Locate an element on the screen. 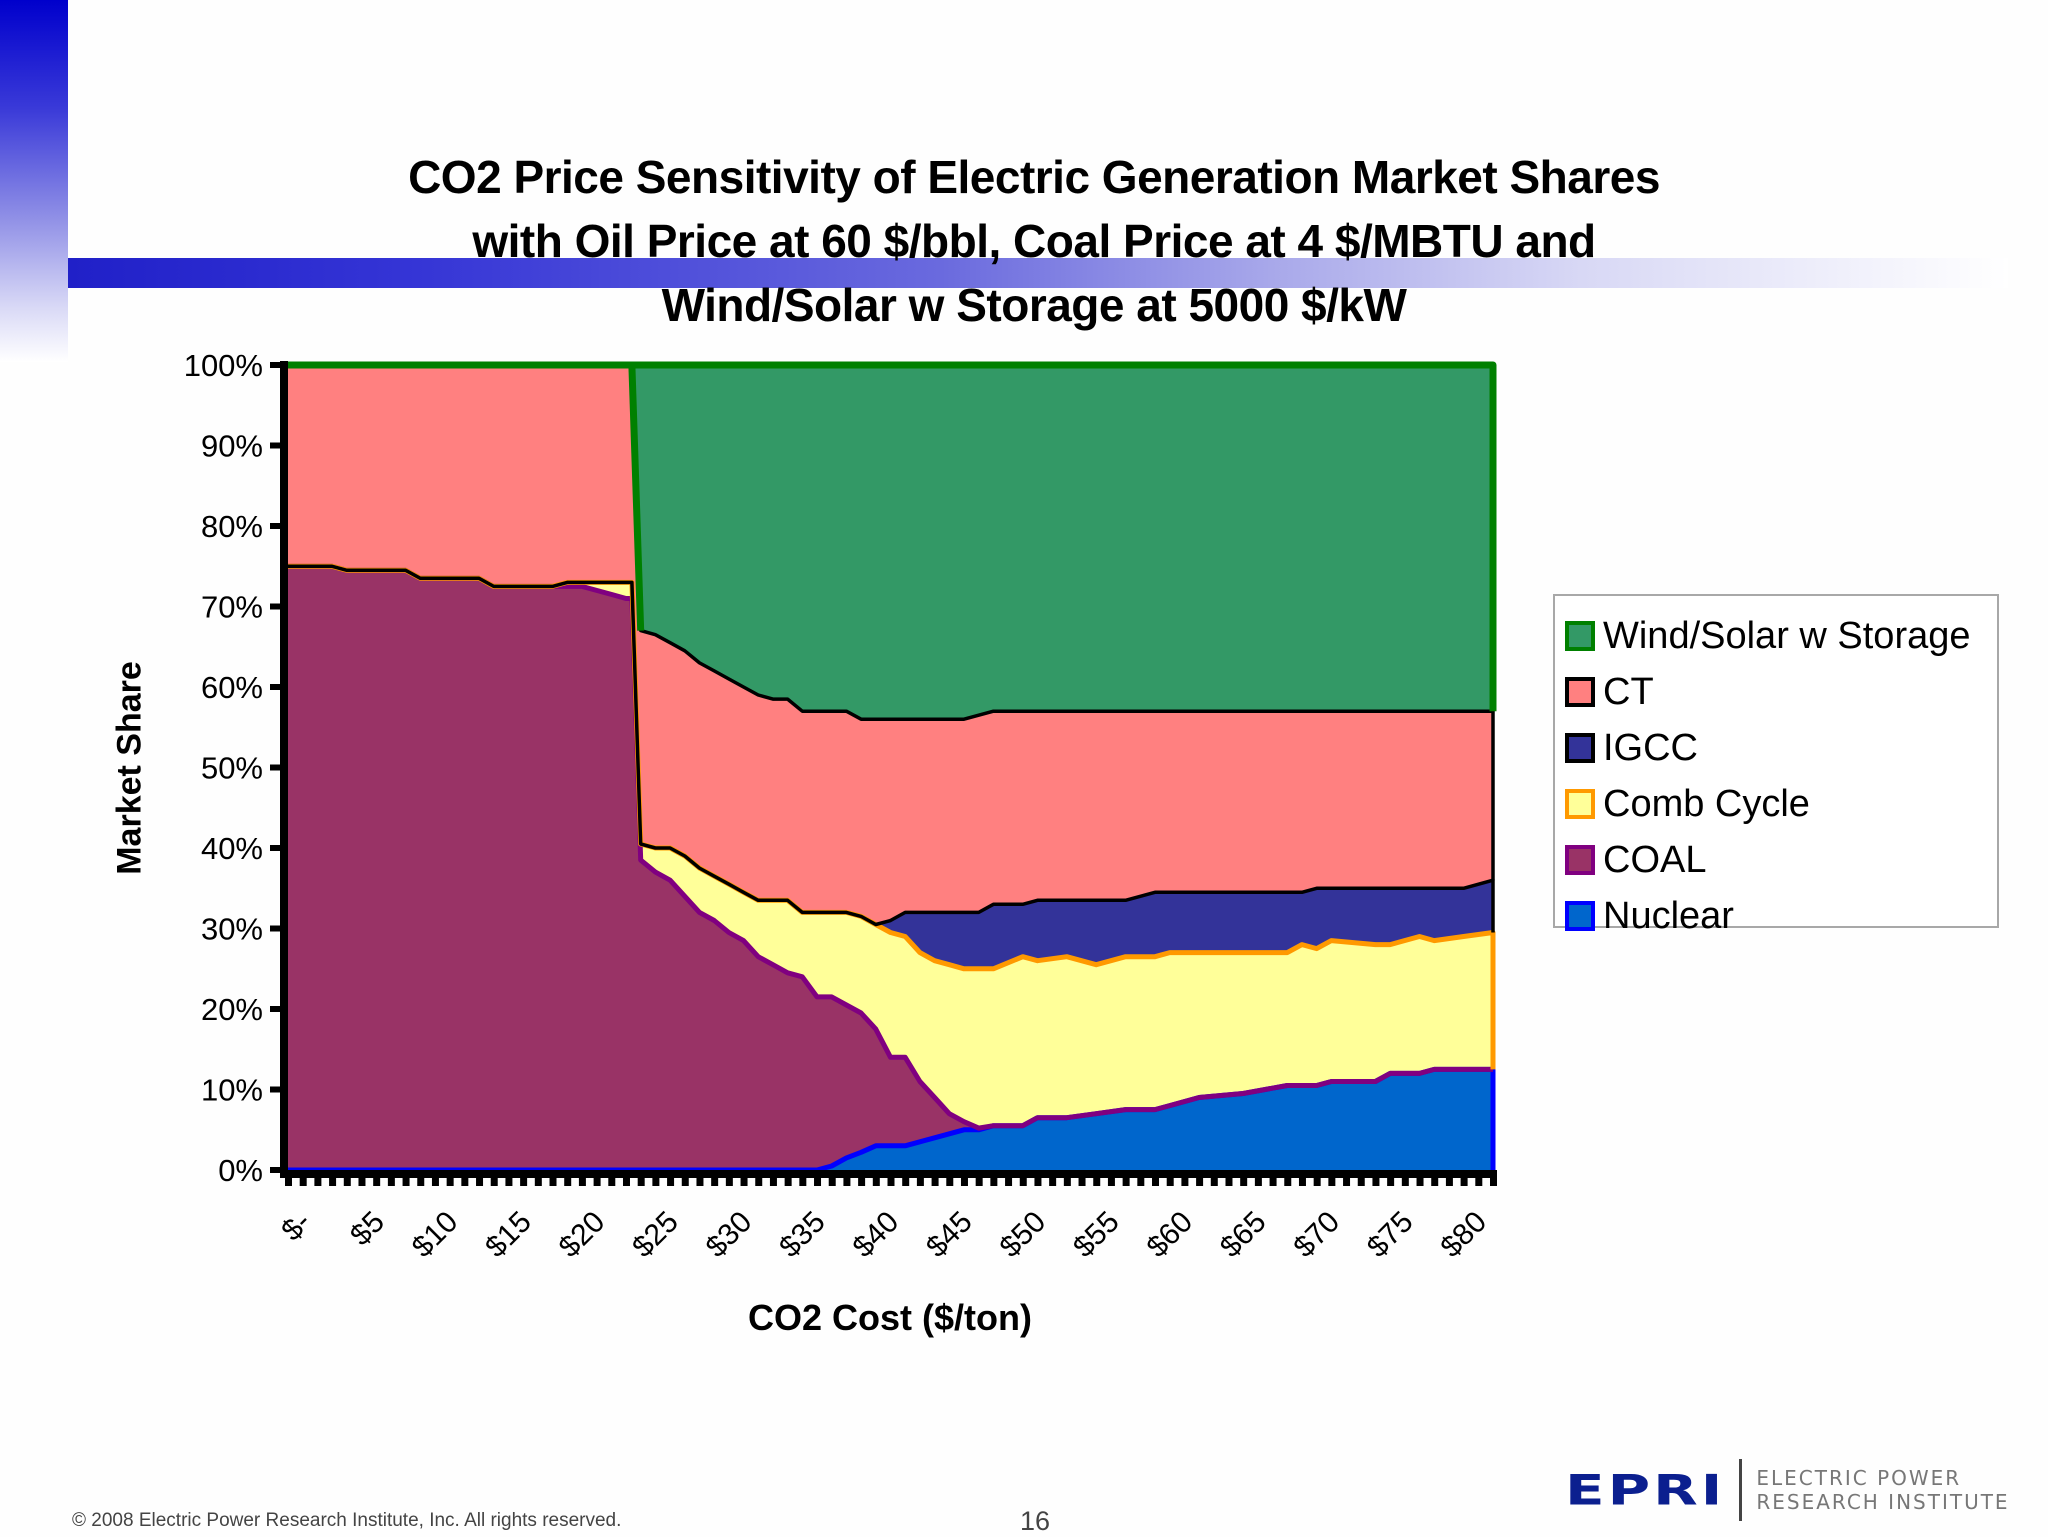 Image resolution: width=2048 pixels, height=1537 pixels. legend-label: Wind/Solar w Storage is located at coordinates (1787, 635).